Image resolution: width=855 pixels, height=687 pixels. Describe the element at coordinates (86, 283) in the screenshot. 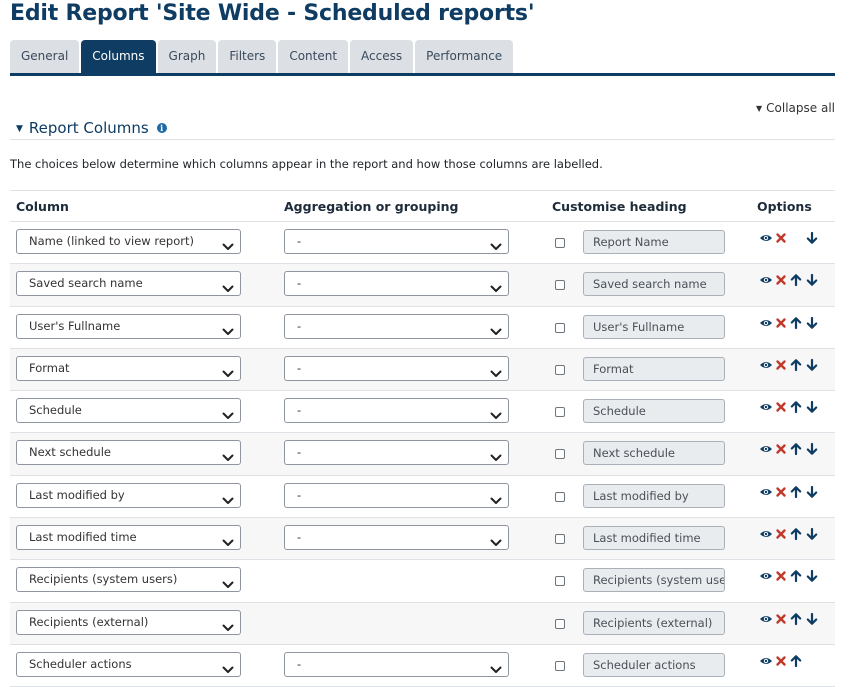

I see `column-select-value: Saved search name` at that location.